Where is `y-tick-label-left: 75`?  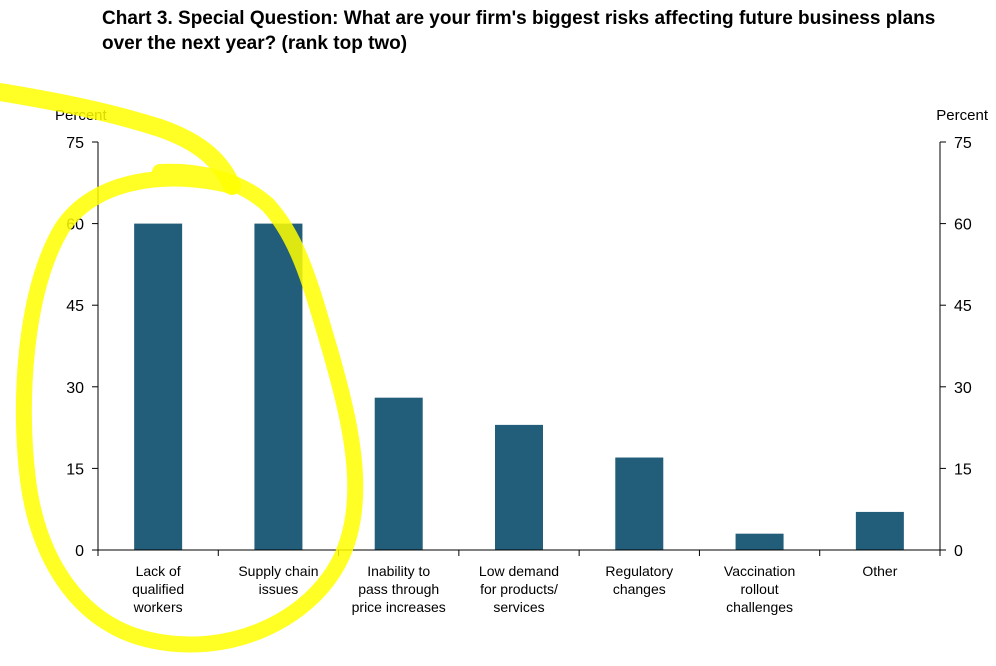 y-tick-label-left: 75 is located at coordinates (75, 143).